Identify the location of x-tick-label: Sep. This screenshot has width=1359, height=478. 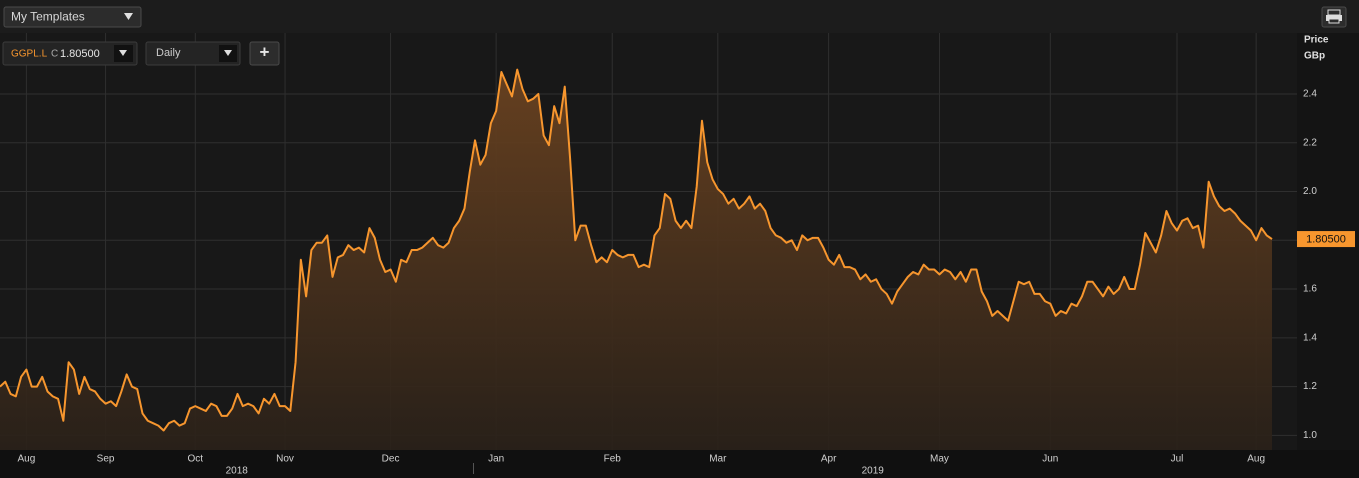
(106, 459).